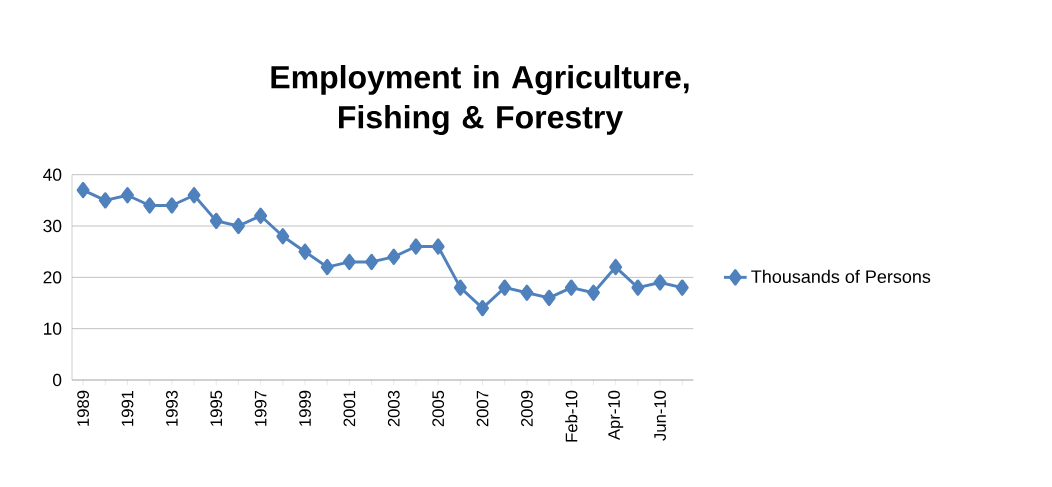 The height and width of the screenshot is (487, 1052). What do you see at coordinates (527, 408) in the screenshot?
I see `x-tick-label: 2009` at bounding box center [527, 408].